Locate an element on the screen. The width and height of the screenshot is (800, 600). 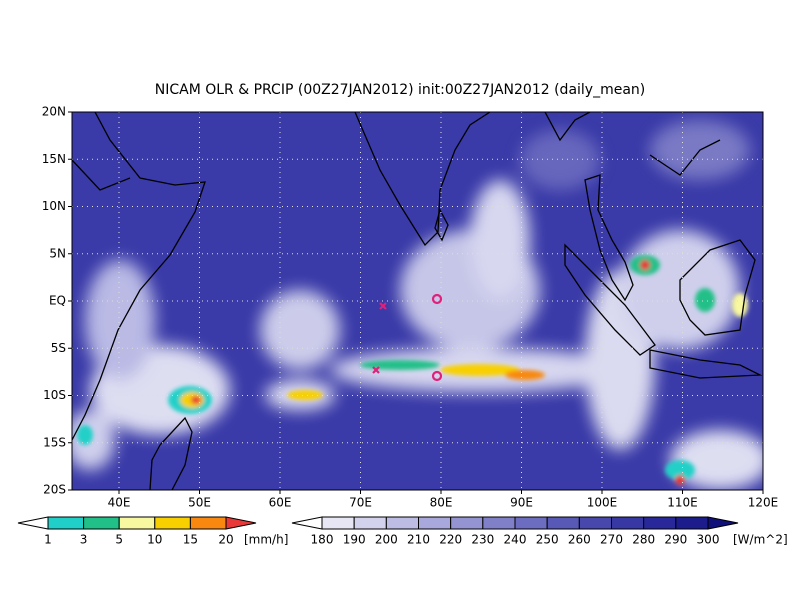
legend-label: 300 is located at coordinates (708, 540).